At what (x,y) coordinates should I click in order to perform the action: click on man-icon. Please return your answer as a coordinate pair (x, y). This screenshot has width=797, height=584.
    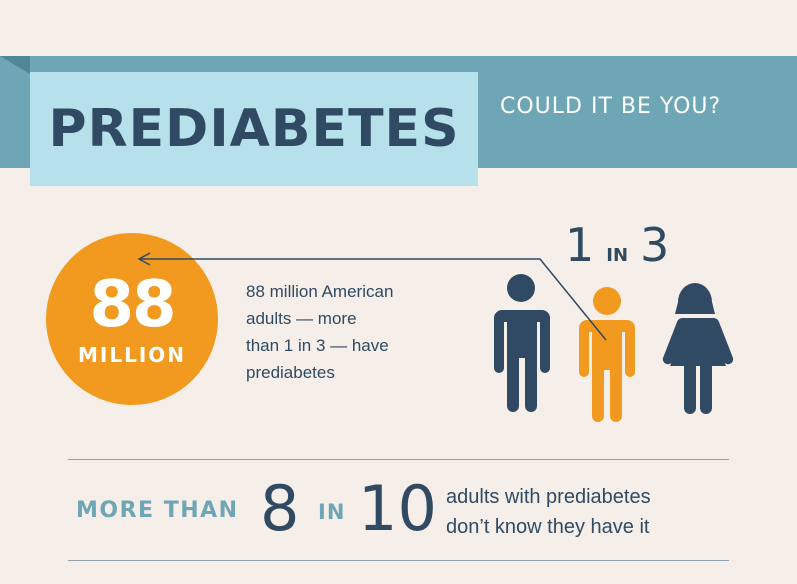
    Looking at the image, I should click on (522, 343).